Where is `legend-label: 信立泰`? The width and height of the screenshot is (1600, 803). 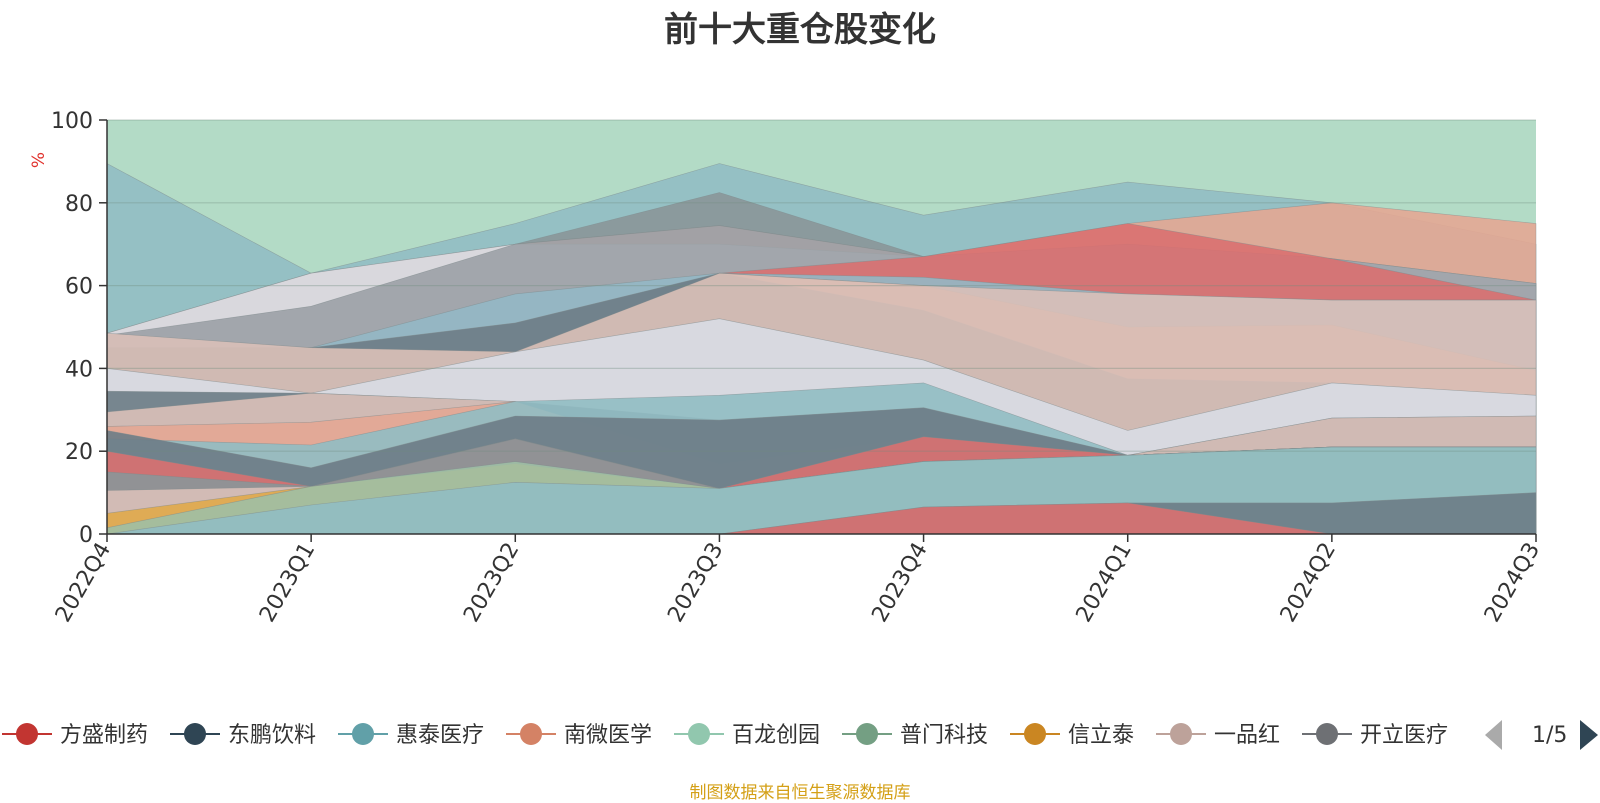
legend-label: 信立泰 is located at coordinates (1101, 735).